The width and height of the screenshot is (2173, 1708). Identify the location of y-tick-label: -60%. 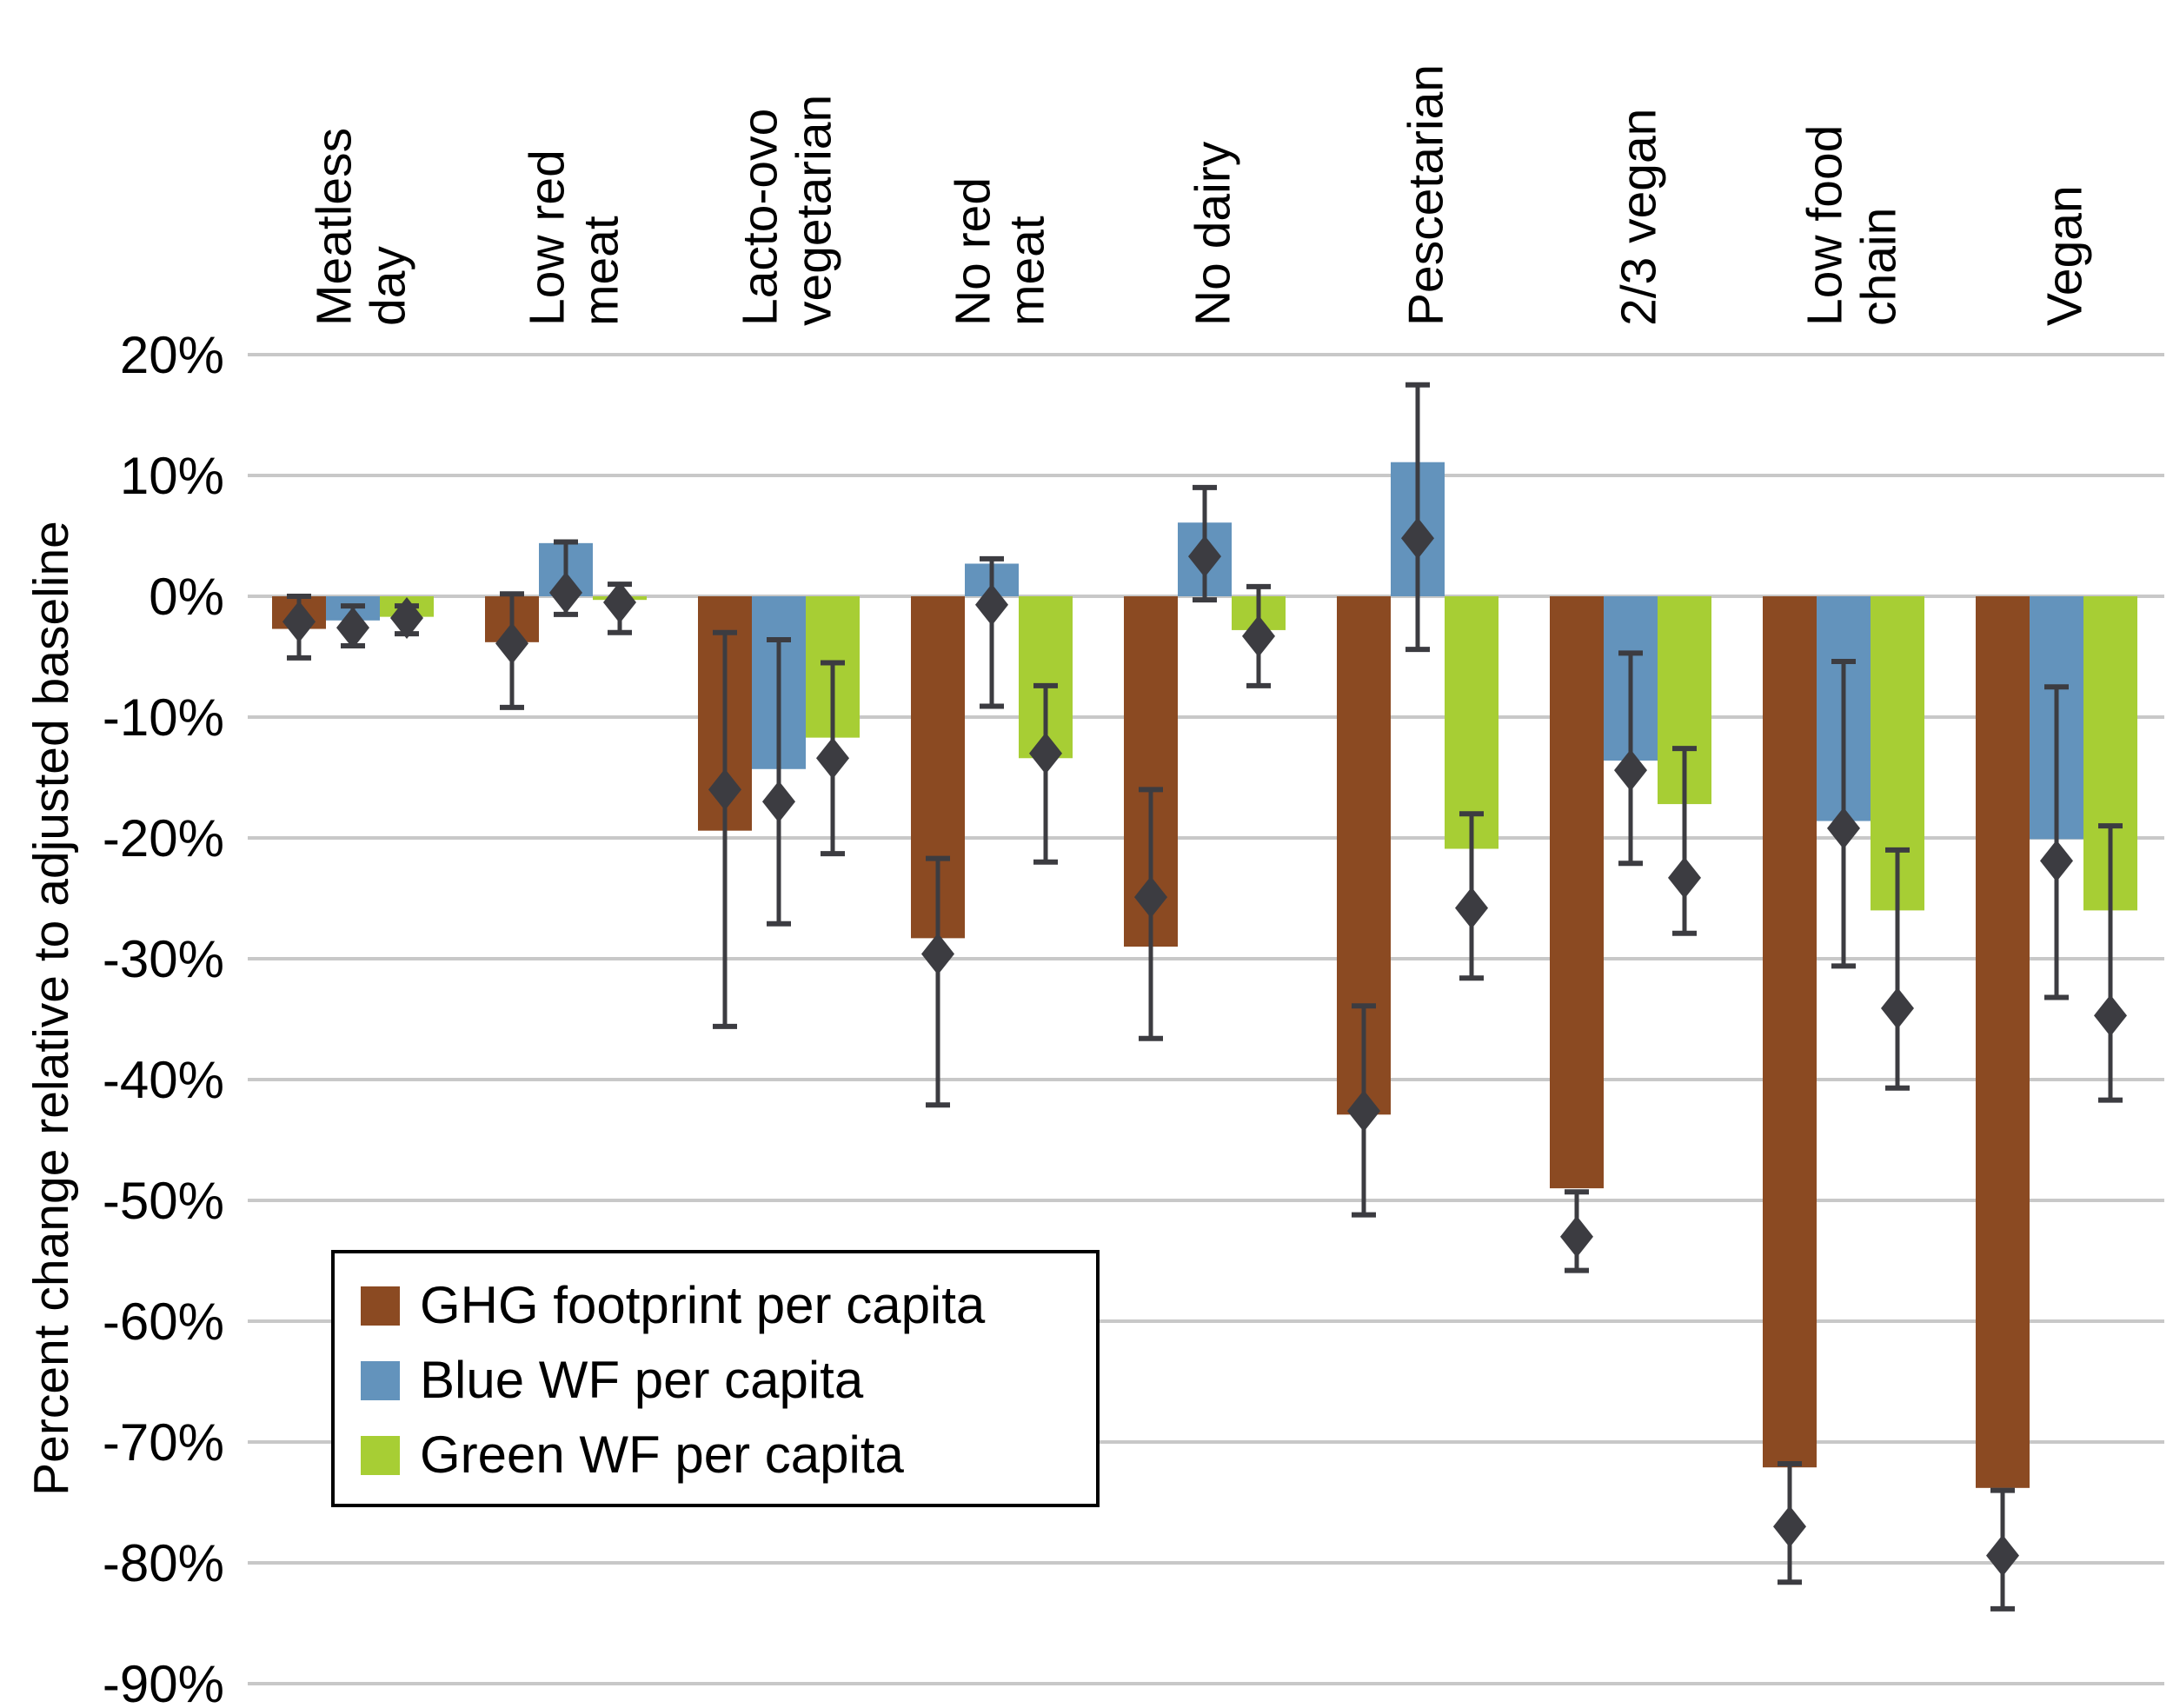
(163, 1322).